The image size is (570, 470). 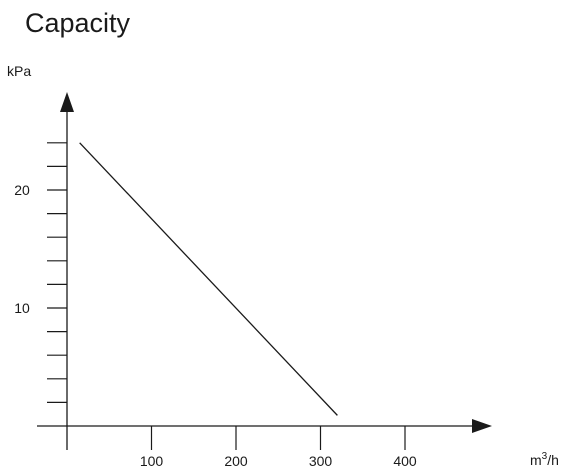 I want to click on y-tick-label: 20, so click(x=22, y=190).